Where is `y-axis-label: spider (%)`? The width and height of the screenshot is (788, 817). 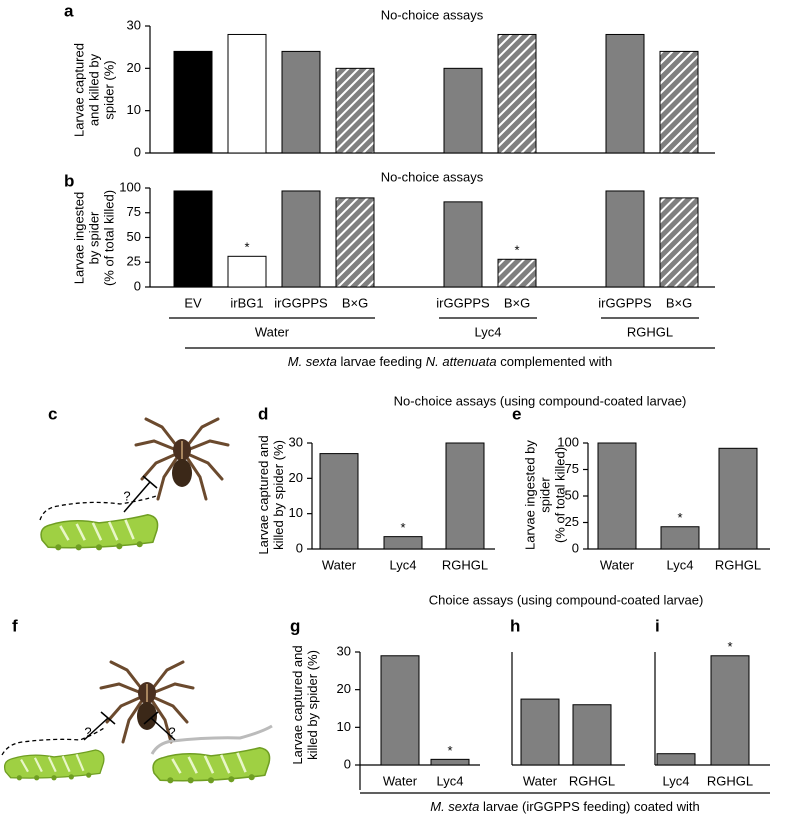 y-axis-label: spider (%) is located at coordinates (108, 89).